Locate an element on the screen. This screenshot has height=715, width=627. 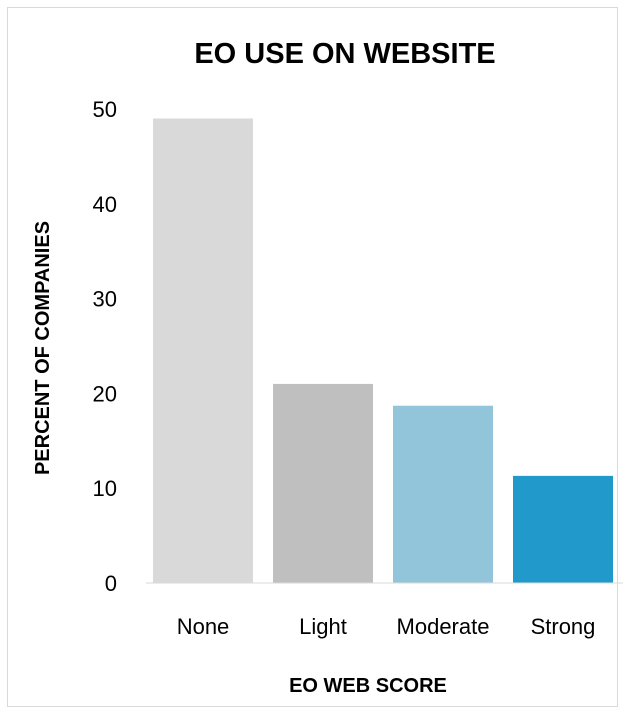
bar-light is located at coordinates (323, 483).